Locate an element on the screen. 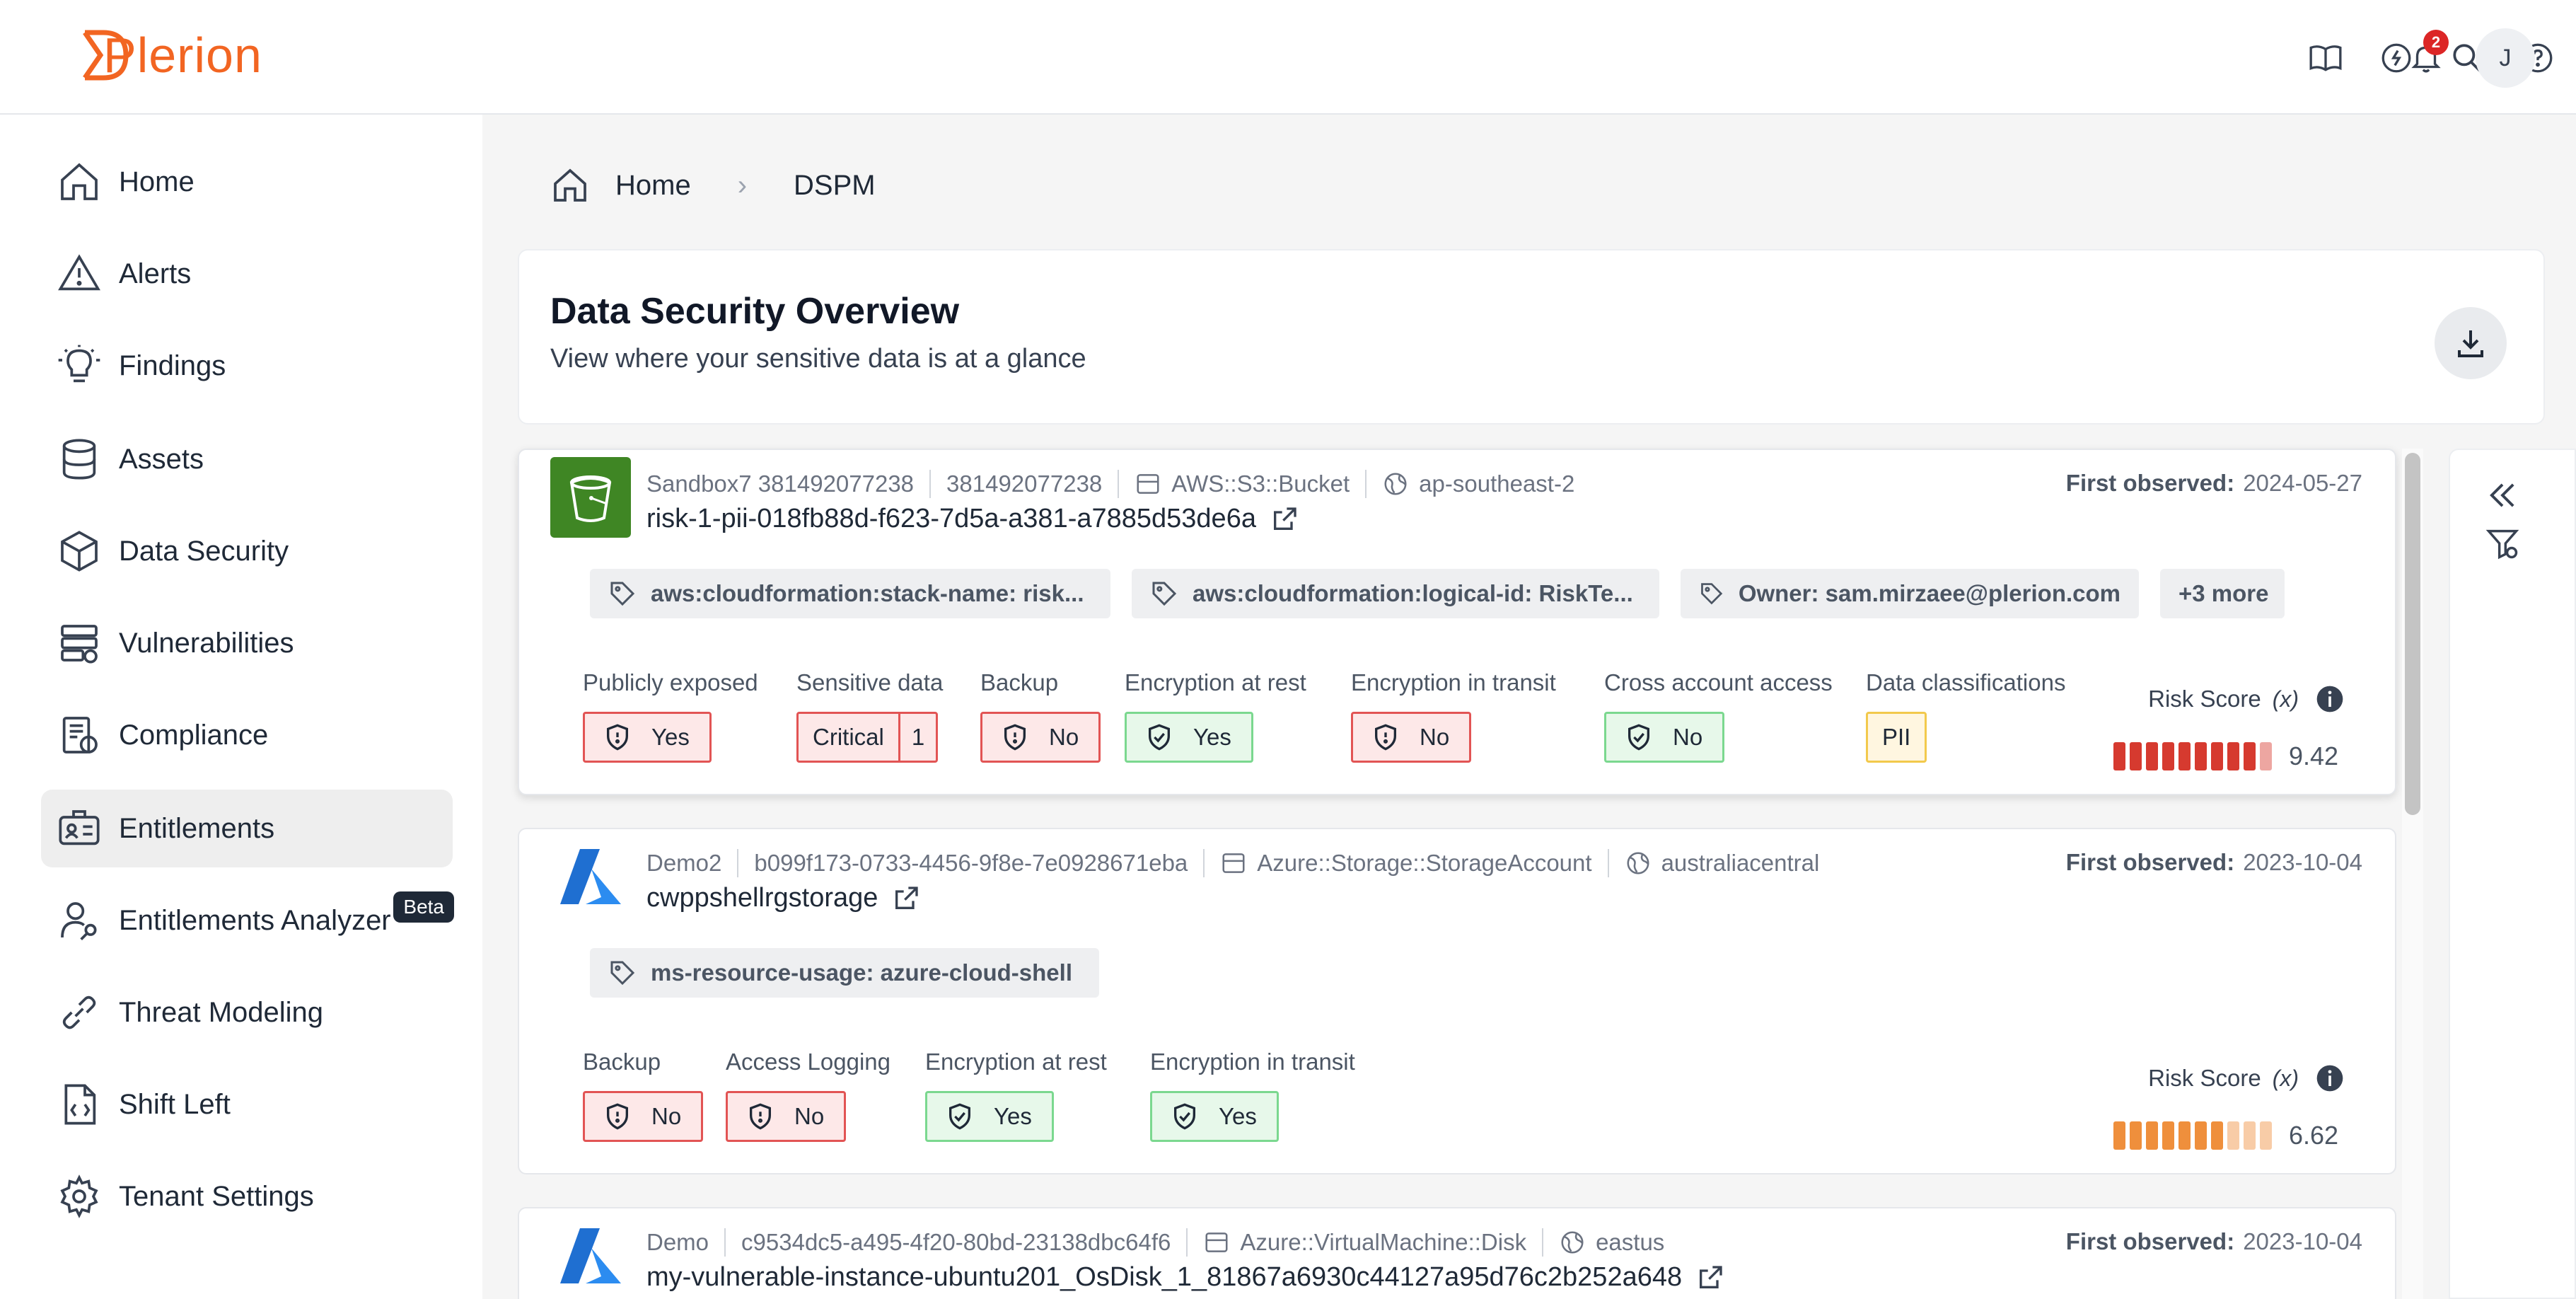  sidebar-item-compliance: Compliance is located at coordinates (247, 735).